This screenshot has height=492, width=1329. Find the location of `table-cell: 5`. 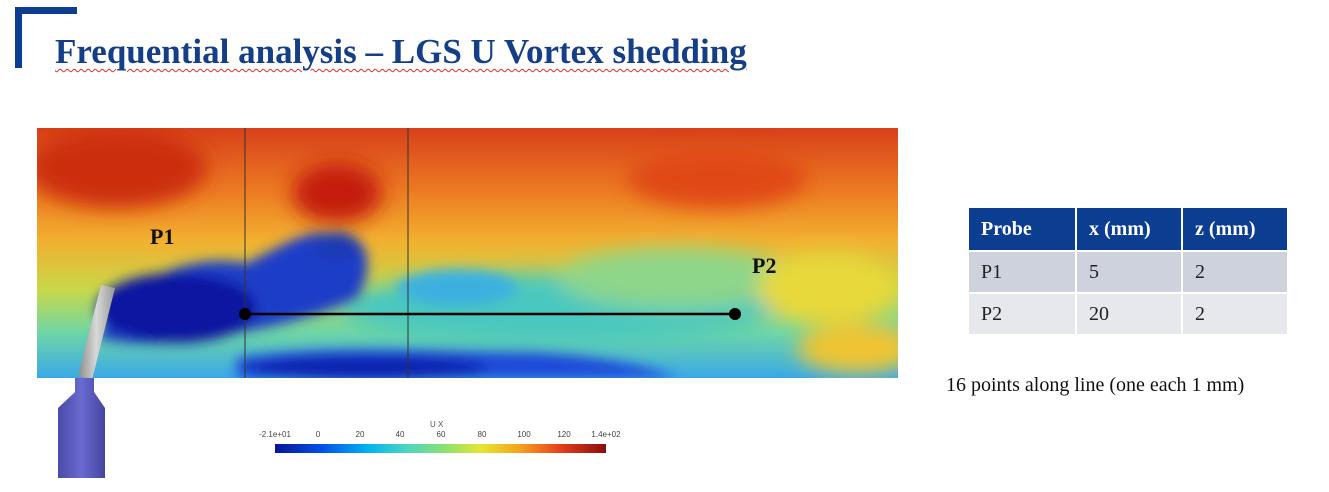

table-cell: 5 is located at coordinates (1129, 272).